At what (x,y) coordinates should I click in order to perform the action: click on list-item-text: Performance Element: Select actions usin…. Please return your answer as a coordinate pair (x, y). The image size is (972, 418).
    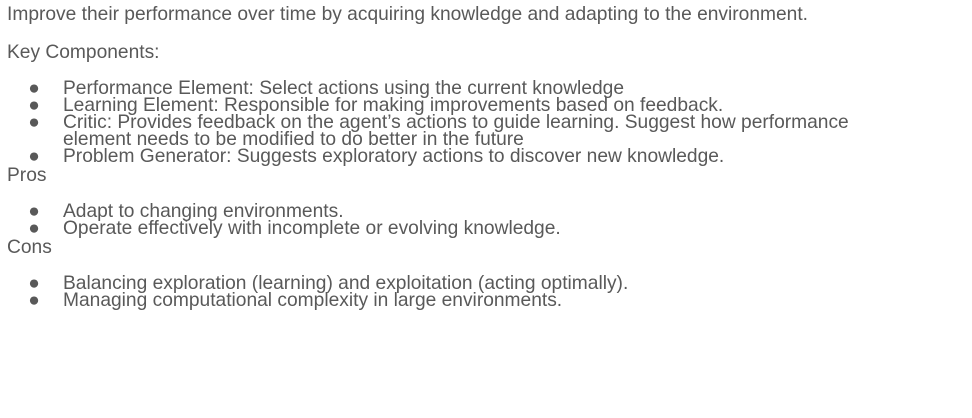
    Looking at the image, I should click on (344, 88).